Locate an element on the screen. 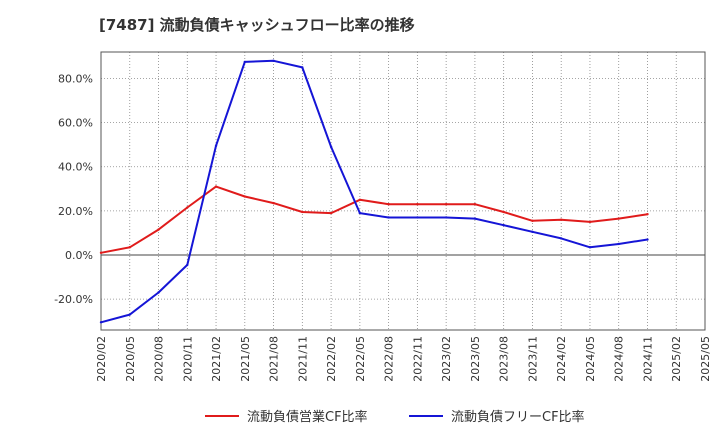 This screenshot has width=720, height=440. x-tick-label: 2025/02 is located at coordinates (676, 359).